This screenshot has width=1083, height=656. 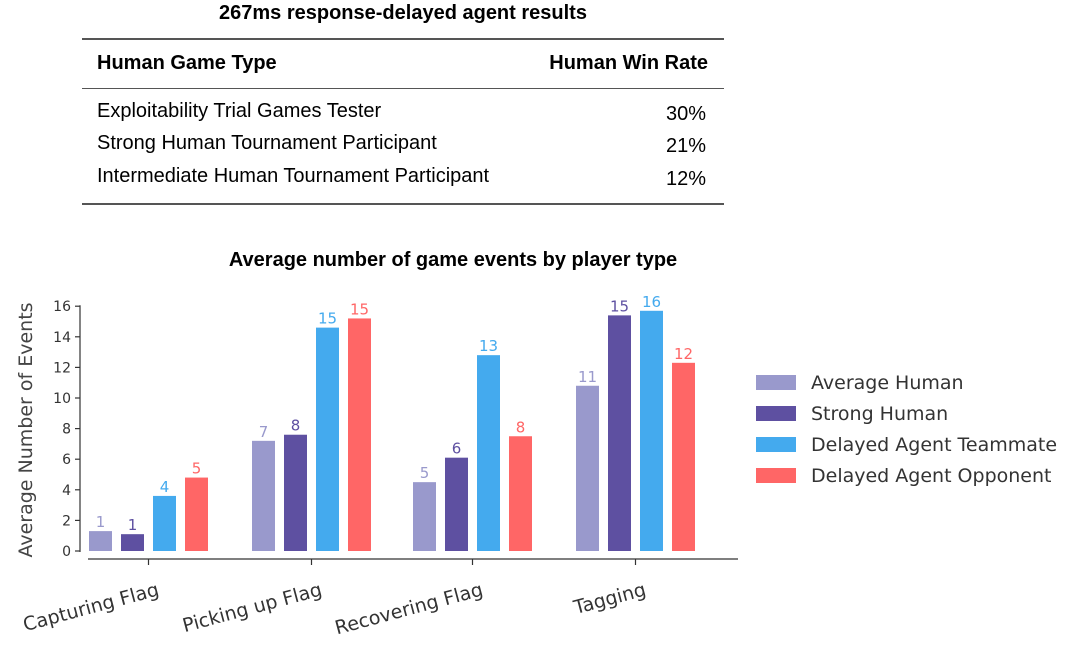 I want to click on row-game-type: Exploitability Trial Games Tester, so click(x=239, y=111).